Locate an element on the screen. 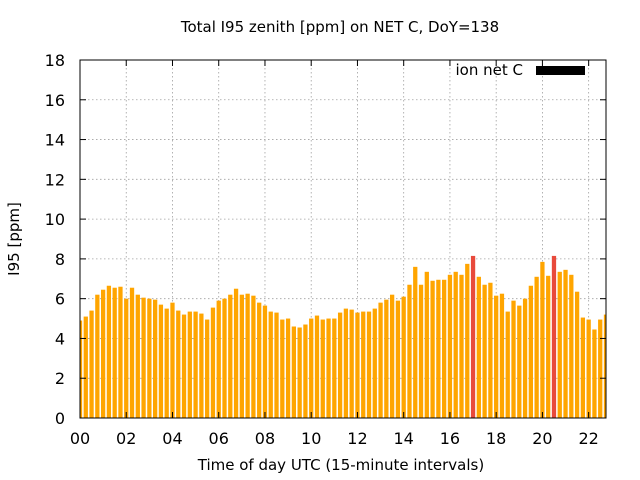  chart-title: Total I95 zenith [ppm] on NET C, DoY=138 is located at coordinates (339, 27).